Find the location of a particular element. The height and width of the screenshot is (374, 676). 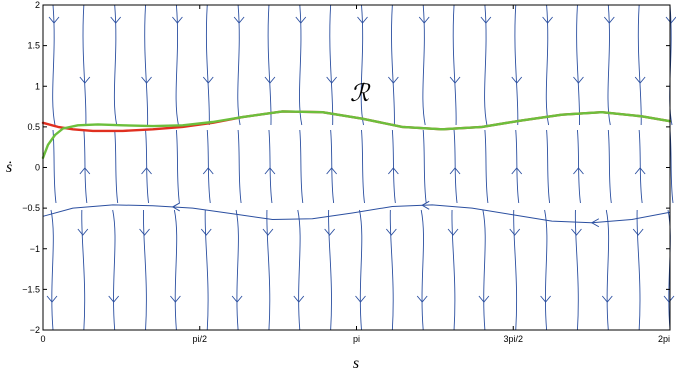

region-label: ℛ is located at coordinates (360, 94).